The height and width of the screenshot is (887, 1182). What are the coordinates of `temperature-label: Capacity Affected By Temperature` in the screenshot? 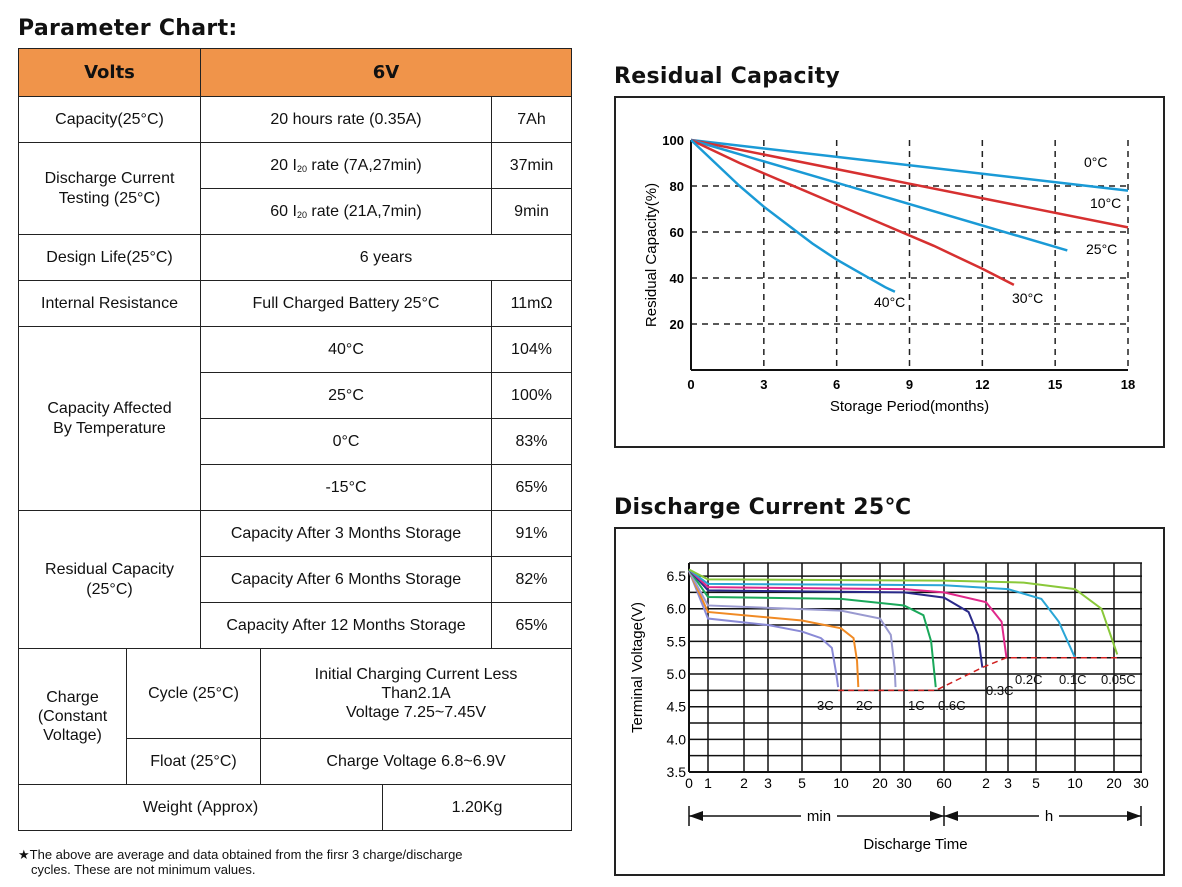 It's located at (109, 418).